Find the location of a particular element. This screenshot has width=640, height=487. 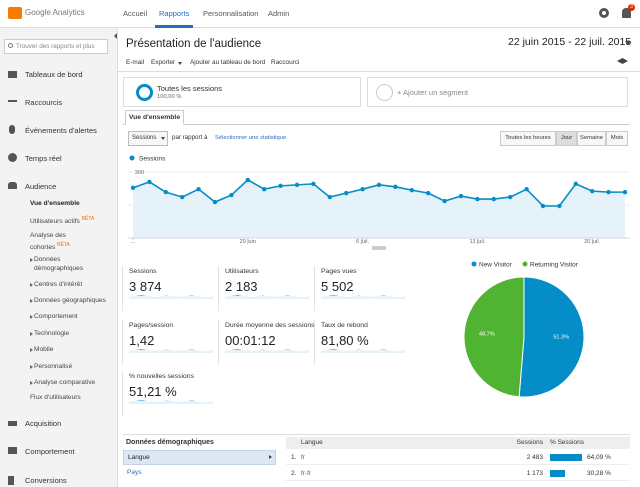

nav-item: Utilisateurs actifs BÊTA is located at coordinates (72, 221).